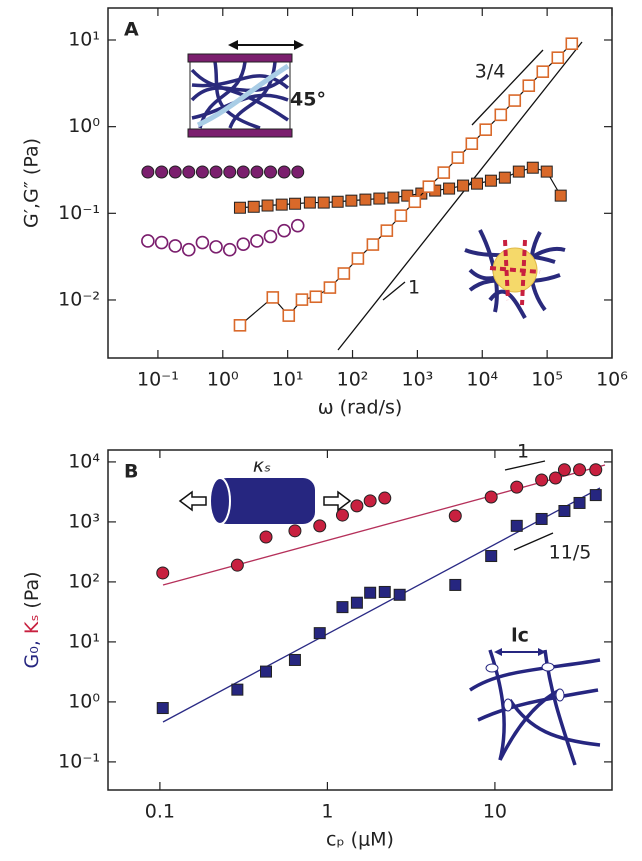 This screenshot has height=861, width=642. What do you see at coordinates (131, 472) in the screenshot?
I see `panel-label: B` at bounding box center [131, 472].